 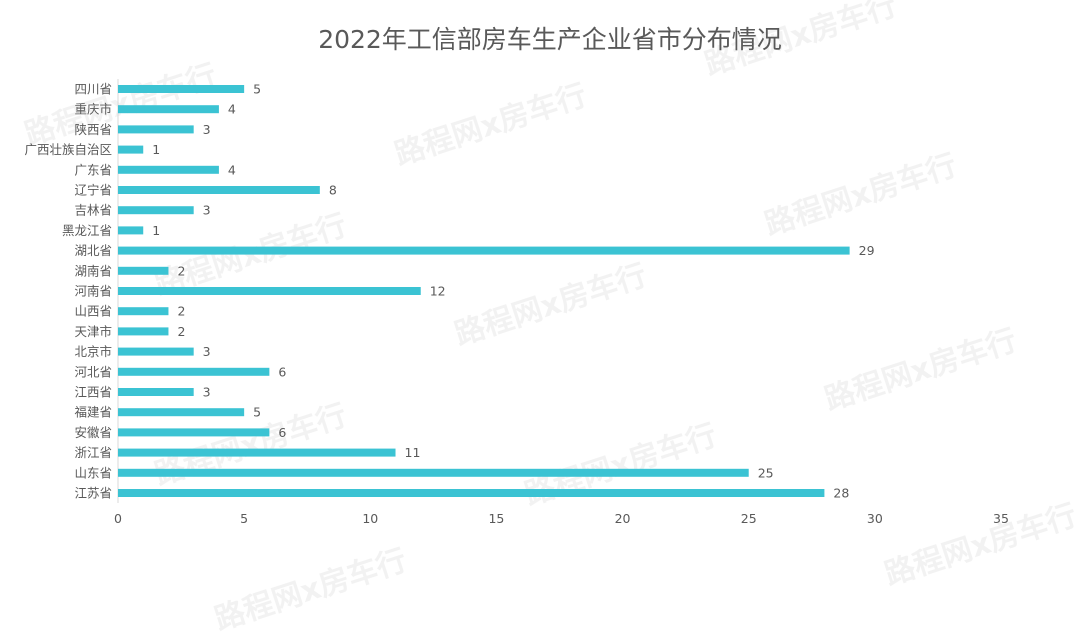 I want to click on category-label: 重庆市, so click(x=93, y=109).